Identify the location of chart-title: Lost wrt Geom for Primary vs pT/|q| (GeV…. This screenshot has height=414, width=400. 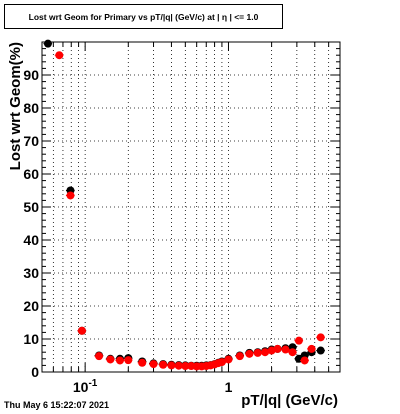
(143, 16).